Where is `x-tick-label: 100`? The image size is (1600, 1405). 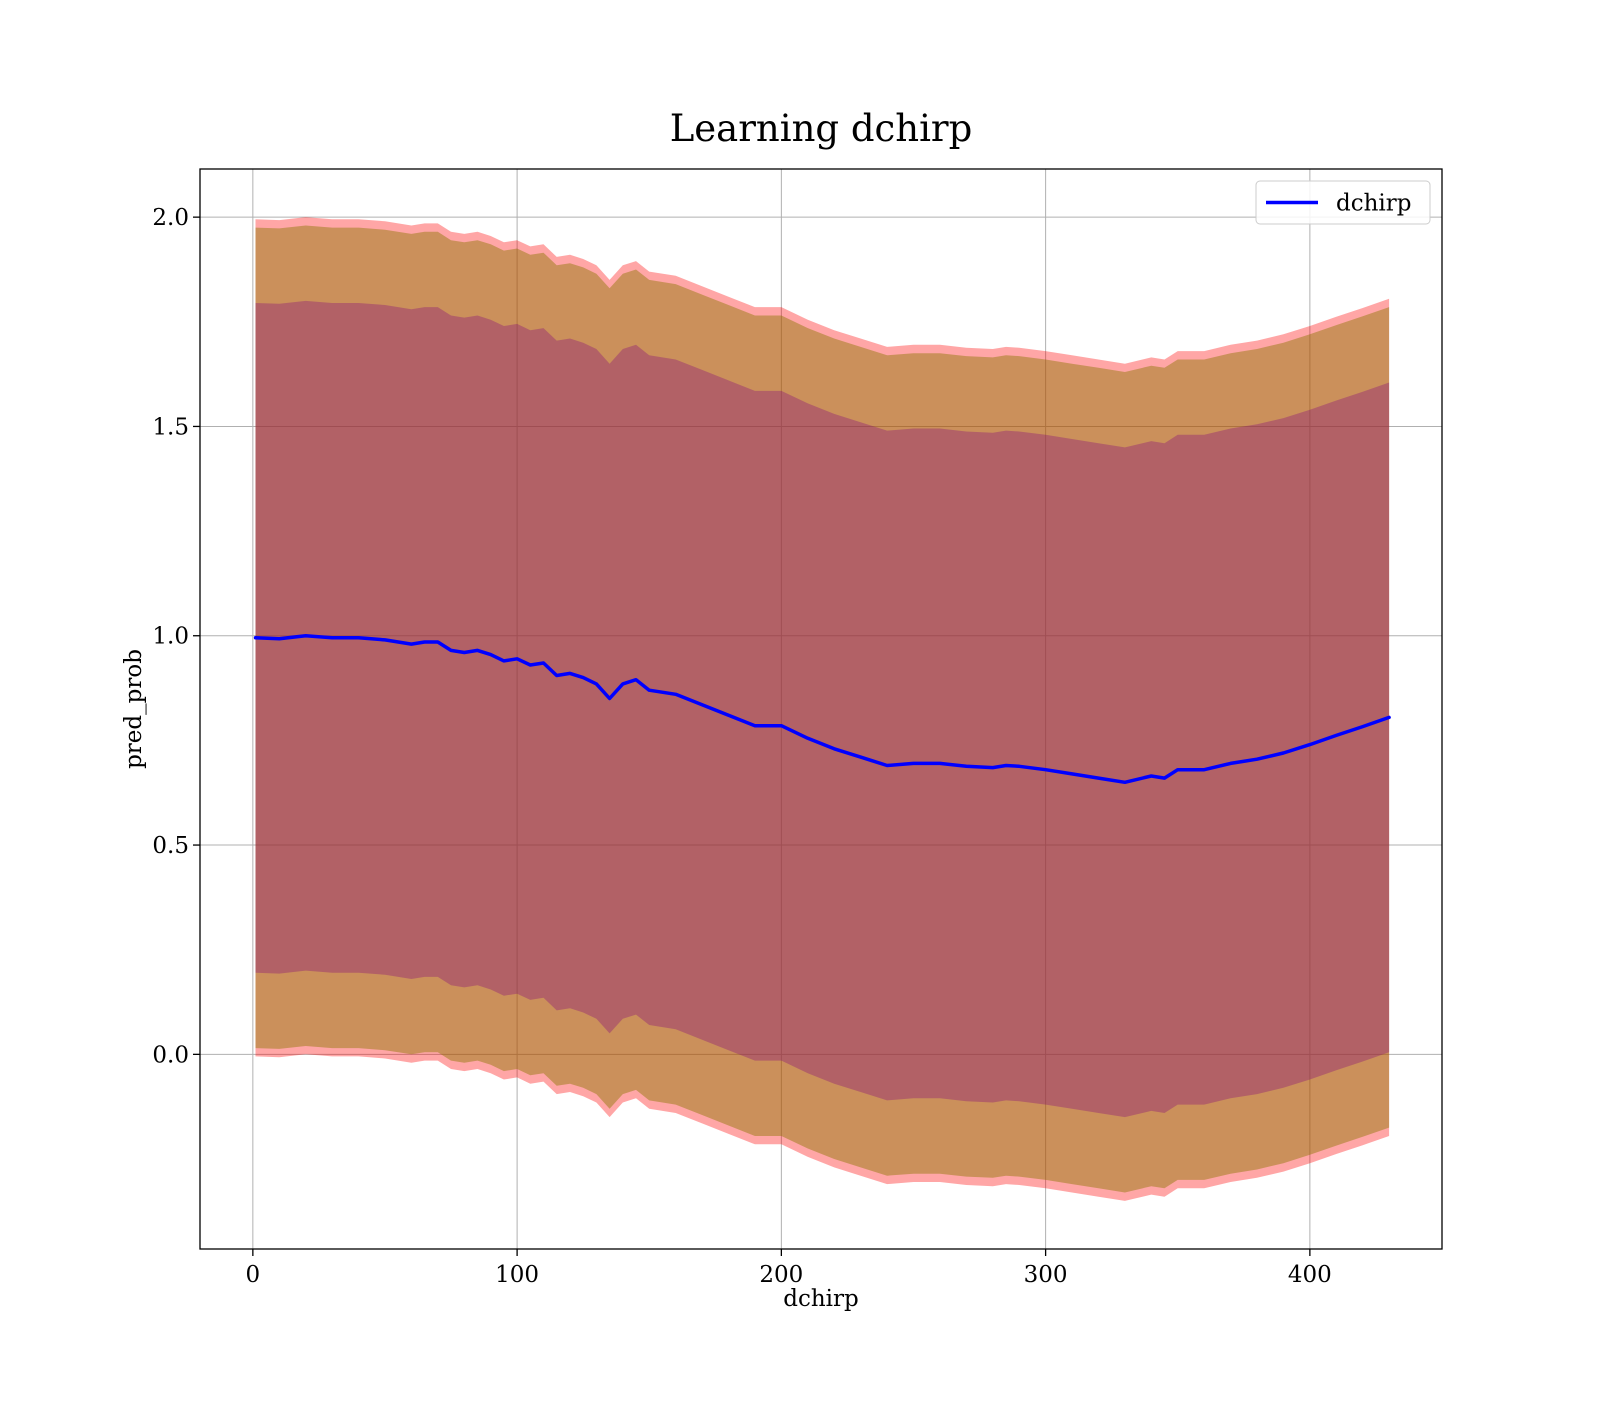
x-tick-label: 100 is located at coordinates (517, 1275).